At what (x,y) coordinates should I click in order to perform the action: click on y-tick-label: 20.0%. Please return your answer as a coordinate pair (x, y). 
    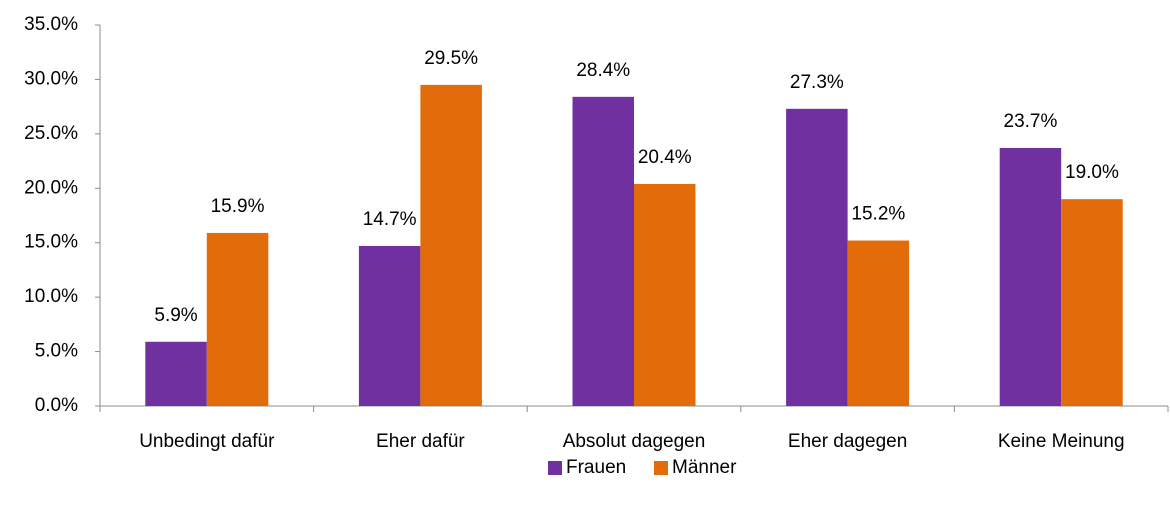
    Looking at the image, I should click on (51, 187).